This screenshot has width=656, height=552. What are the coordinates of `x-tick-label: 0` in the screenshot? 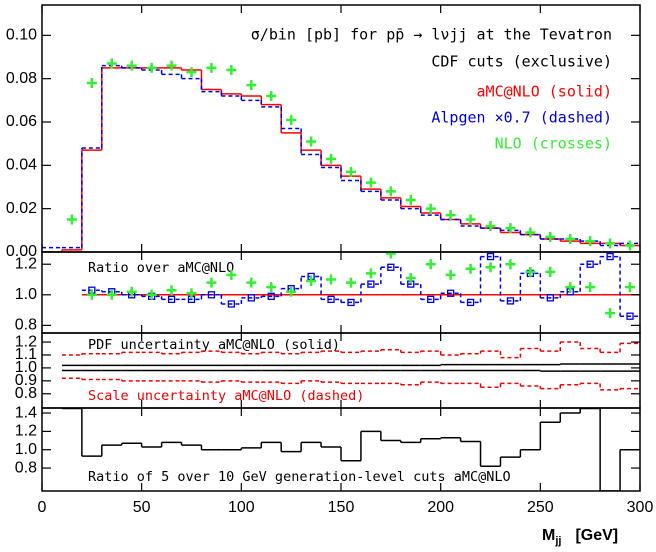 It's located at (42, 507).